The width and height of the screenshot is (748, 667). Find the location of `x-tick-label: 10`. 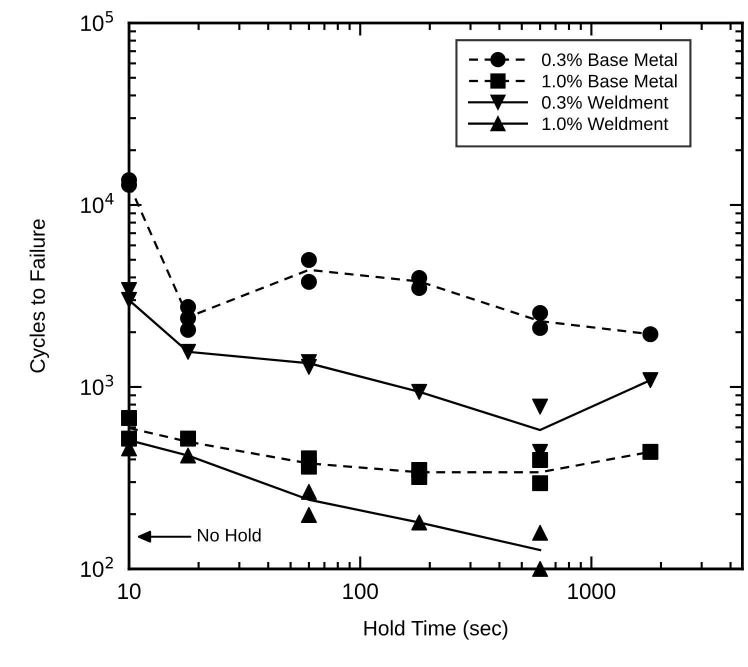

x-tick-label: 10 is located at coordinates (129, 591).